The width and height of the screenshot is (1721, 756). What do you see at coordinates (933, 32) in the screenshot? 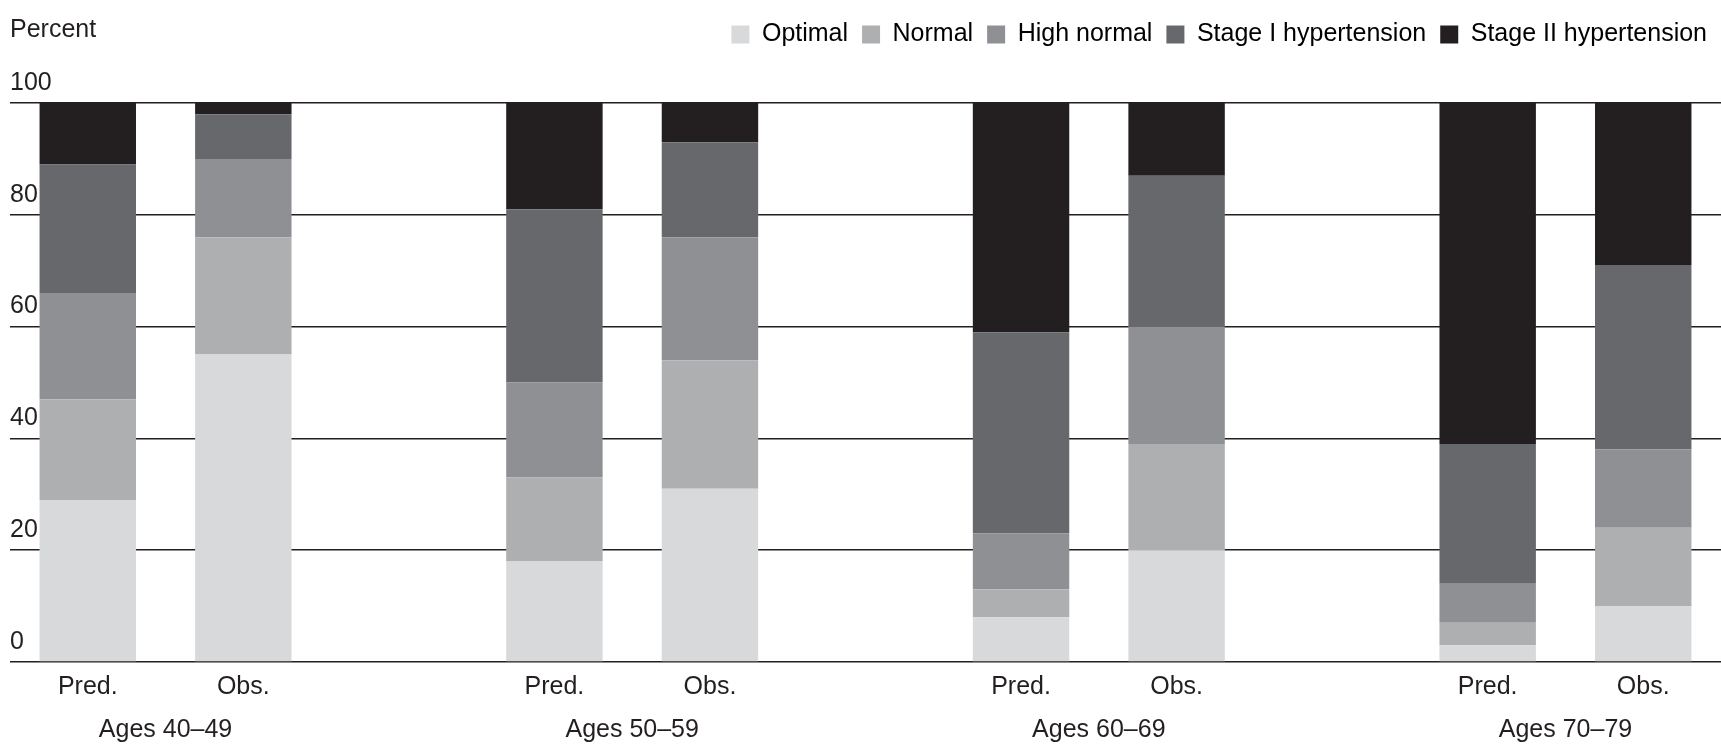
I see `legend-label: Normal` at bounding box center [933, 32].